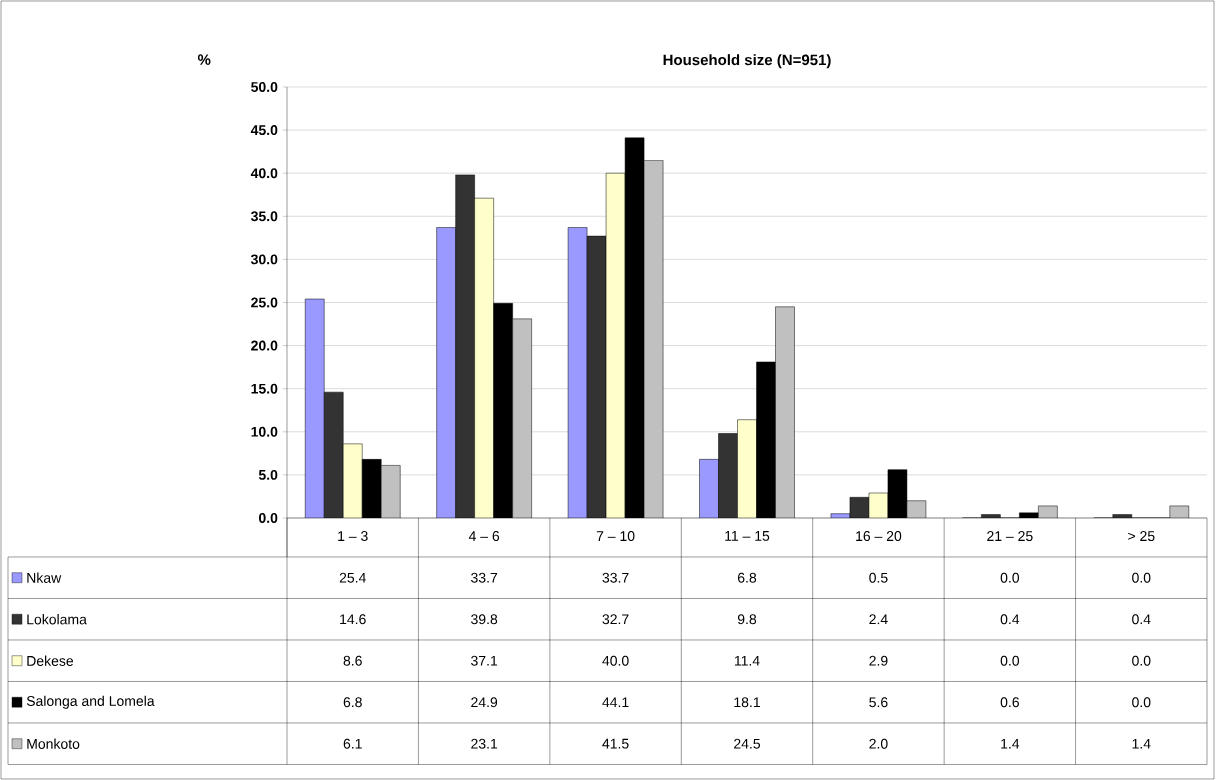  What do you see at coordinates (1010, 536) in the screenshot?
I see `x-tick-label: 21 – 25` at bounding box center [1010, 536].